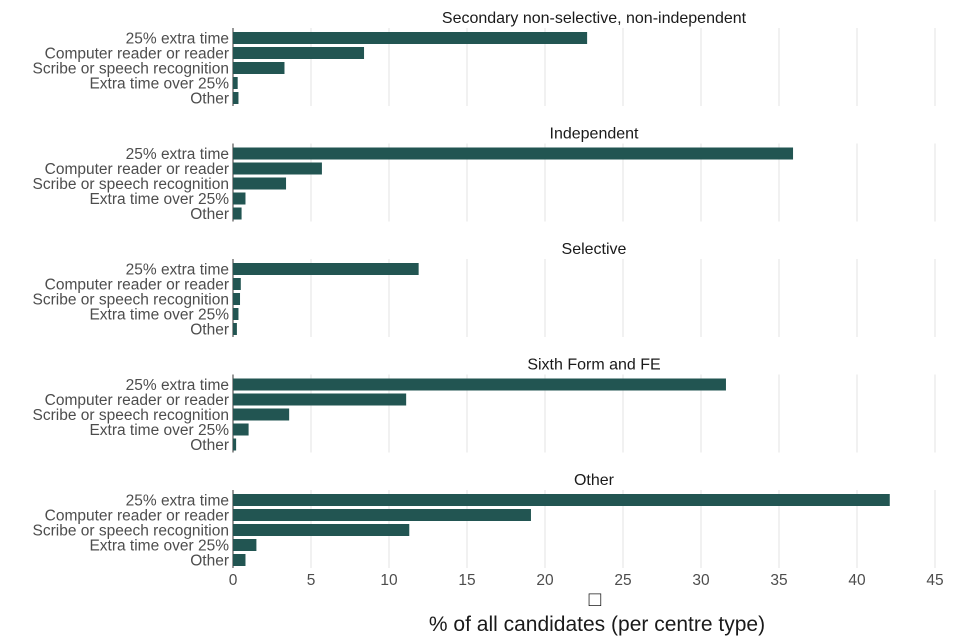 The height and width of the screenshot is (640, 960). Describe the element at coordinates (586, 580) in the screenshot. I see `x-axis: 0 5 10 15 20 25 30 35 40 45` at that location.